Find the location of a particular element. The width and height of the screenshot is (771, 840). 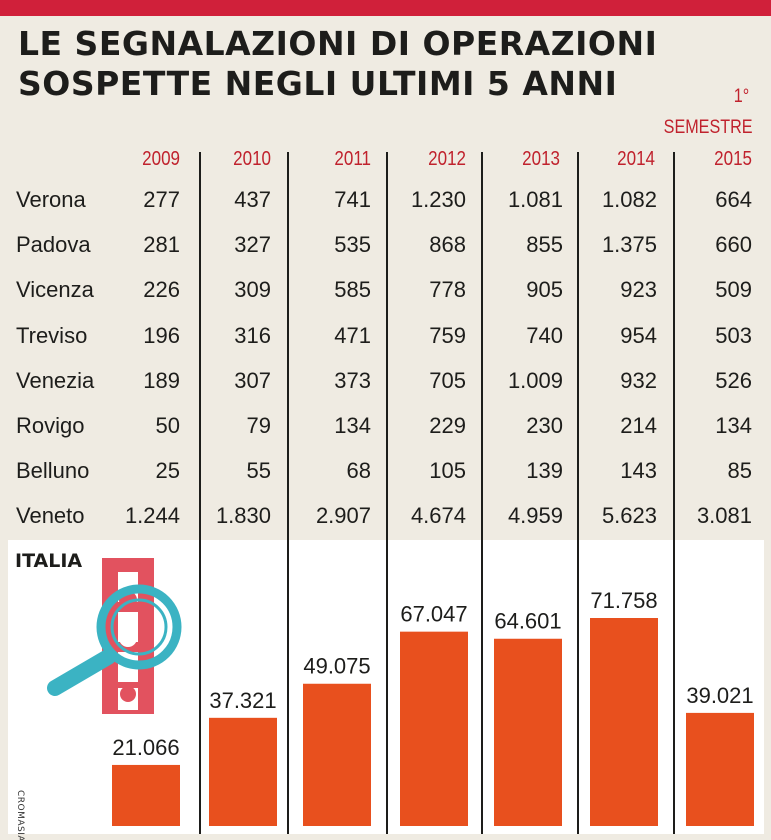

table-cell: 905 is located at coordinates (544, 290).